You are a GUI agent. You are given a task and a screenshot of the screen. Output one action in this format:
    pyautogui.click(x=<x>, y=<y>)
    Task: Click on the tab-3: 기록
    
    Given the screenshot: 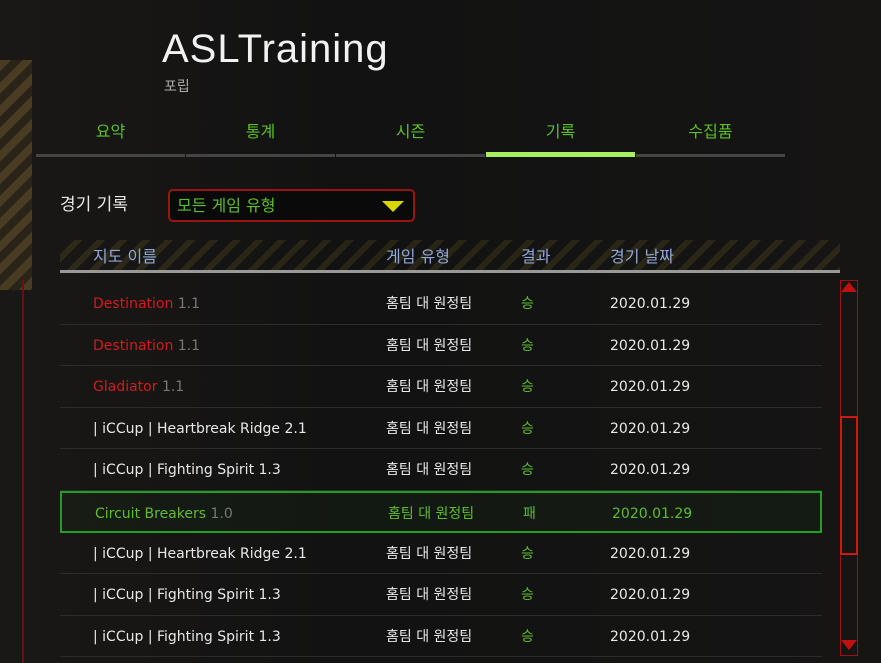 What is the action you would take?
    pyautogui.click(x=560, y=139)
    